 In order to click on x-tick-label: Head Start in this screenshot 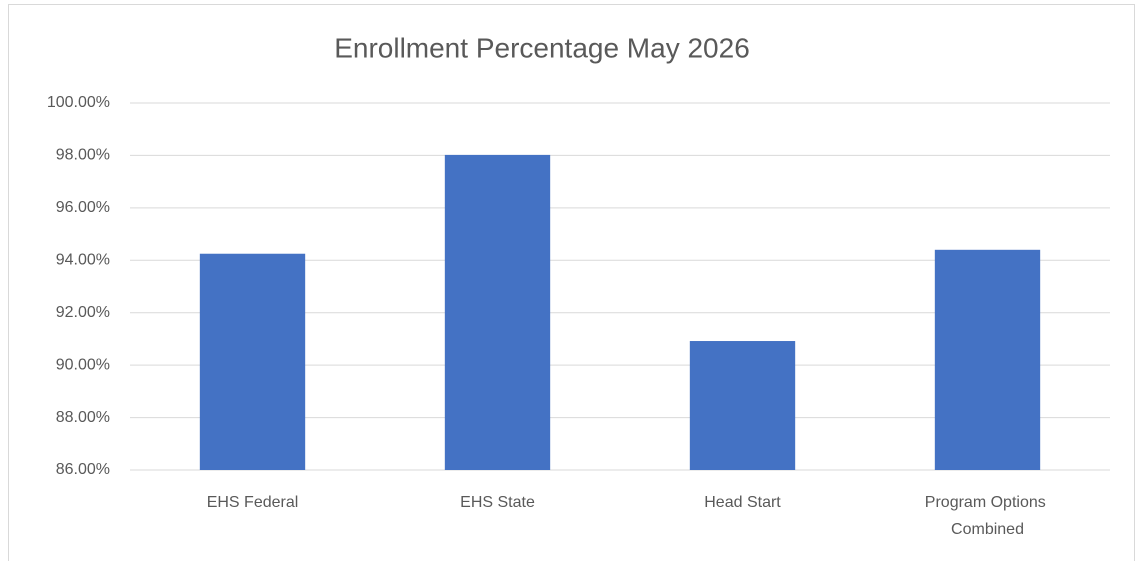, I will do `click(742, 502)`.